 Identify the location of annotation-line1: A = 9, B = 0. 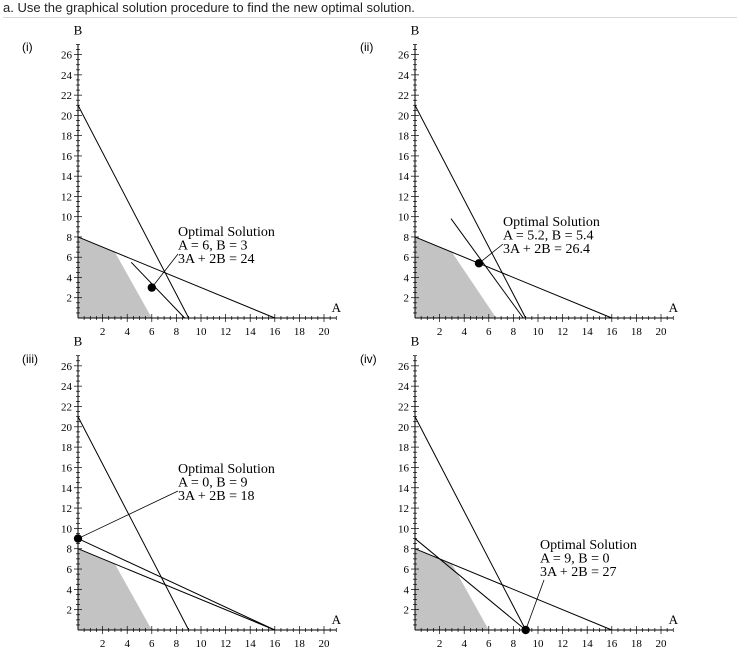
(574, 559).